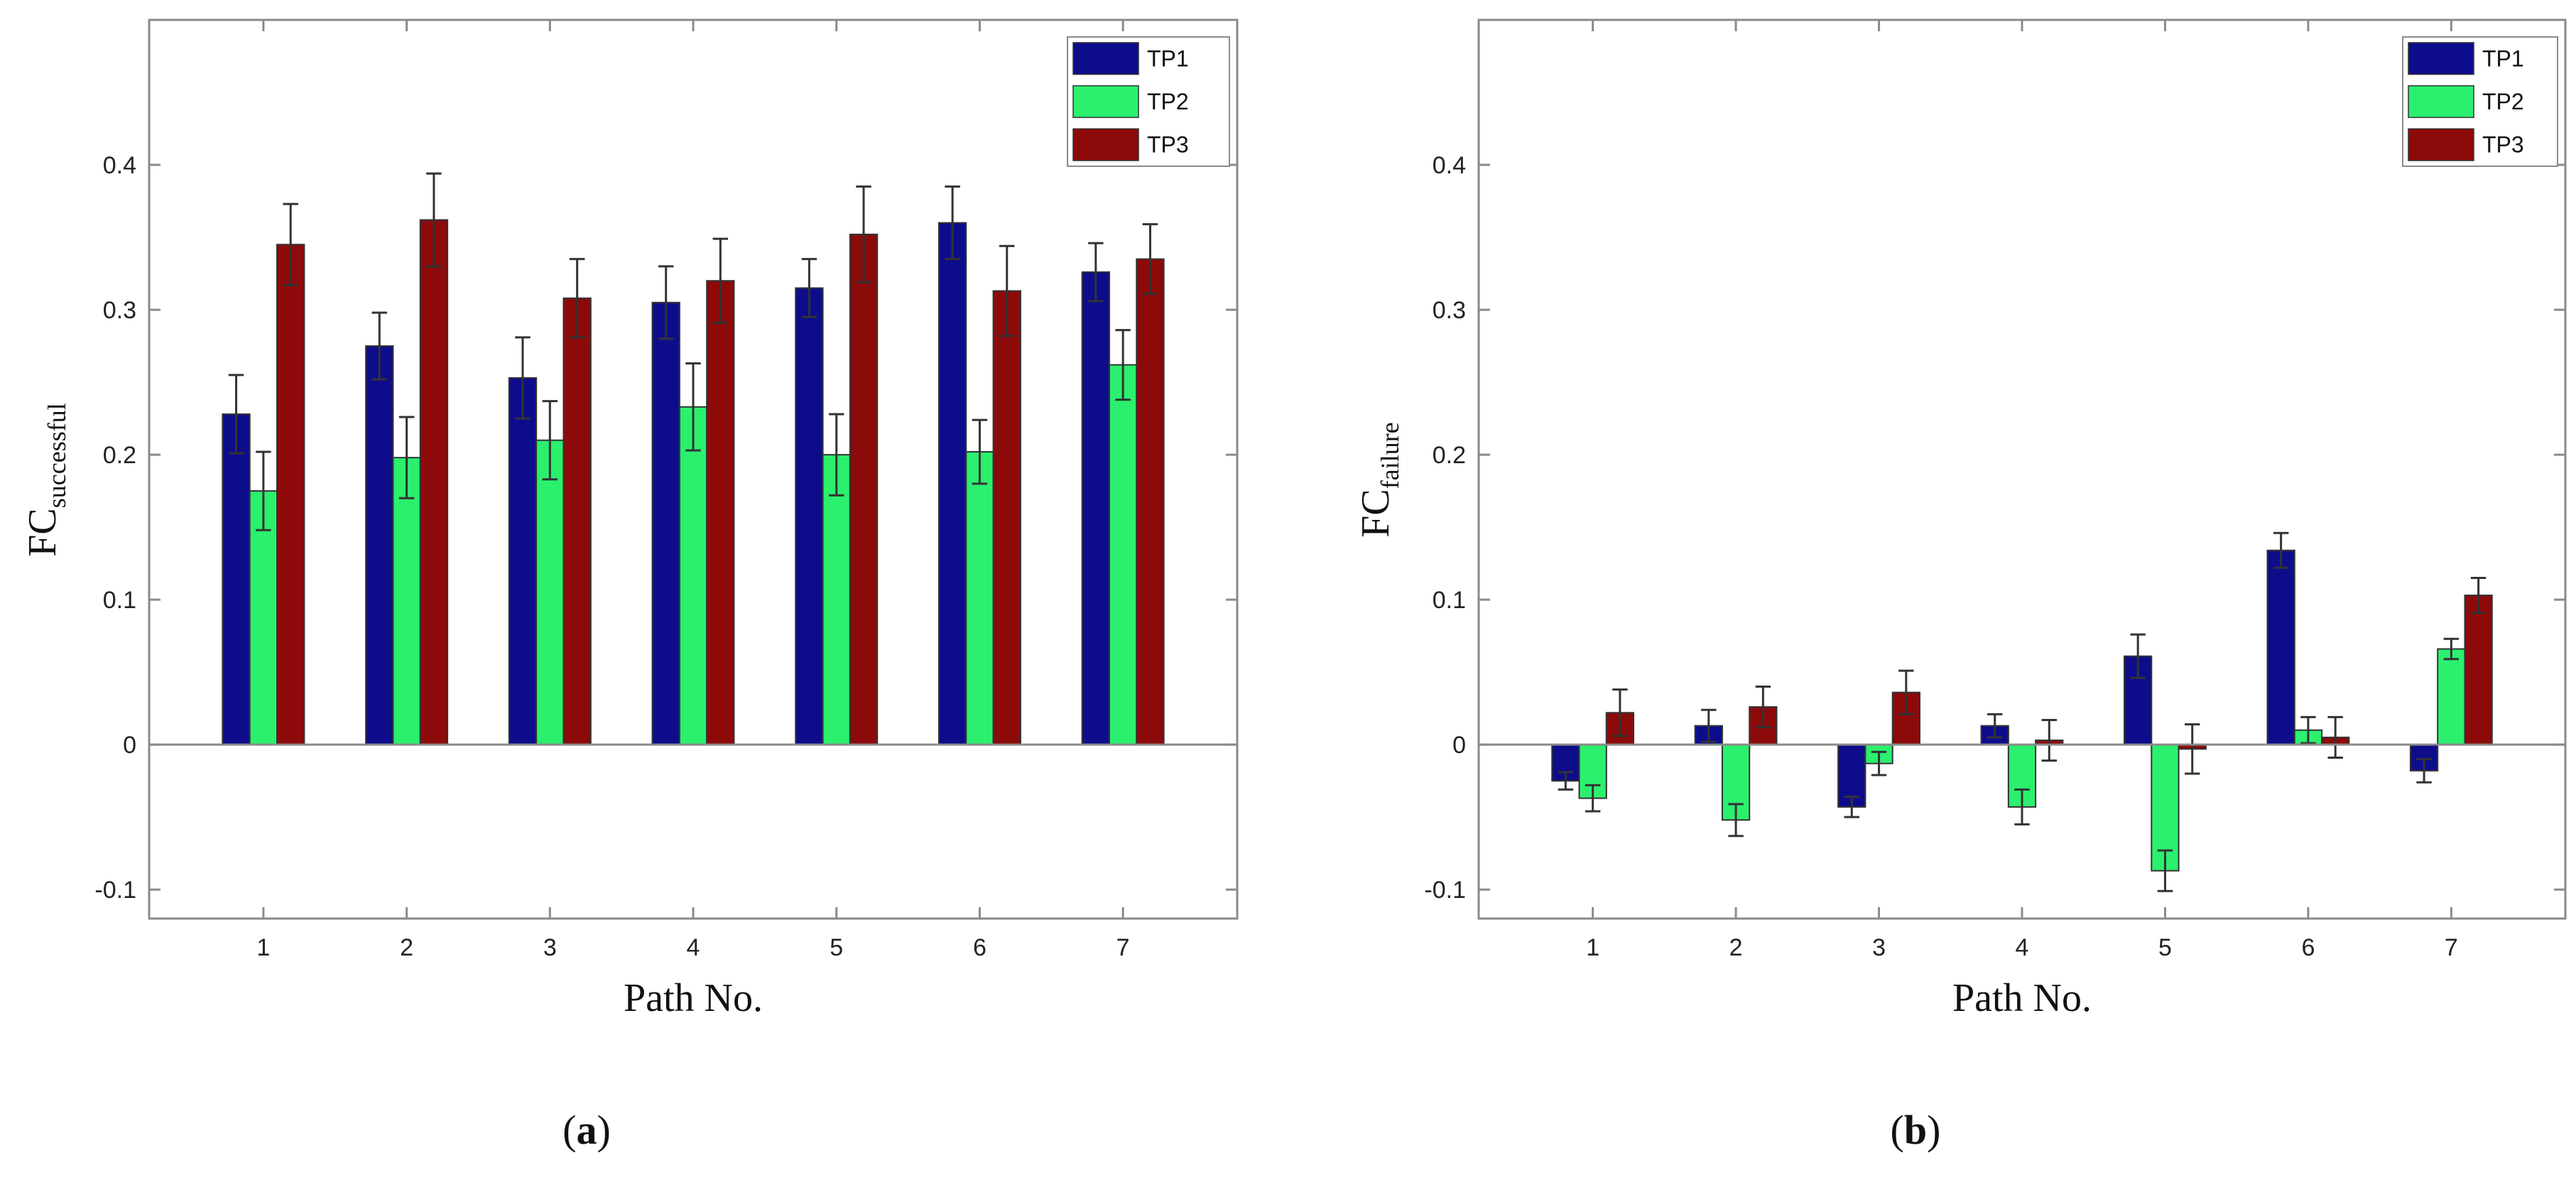 This screenshot has width=2576, height=1180. I want to click on x-tick-label: 2, so click(1736, 947).